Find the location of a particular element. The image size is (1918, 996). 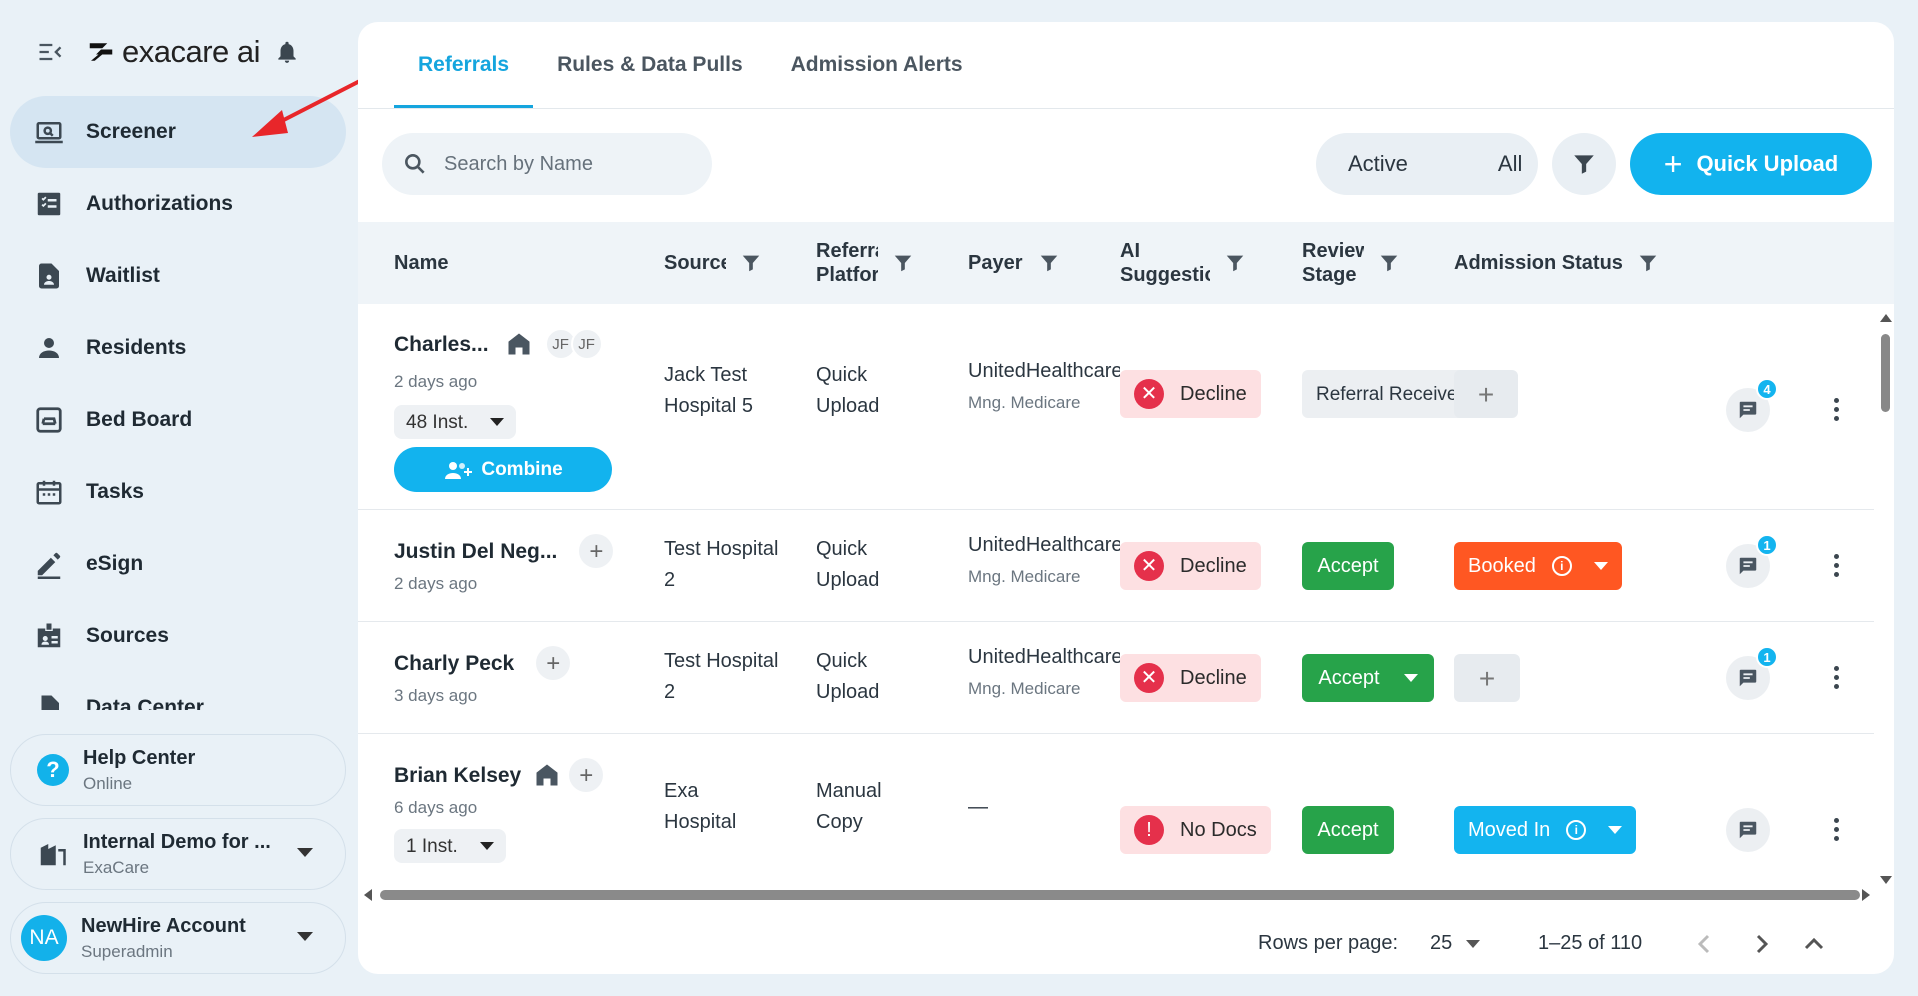

column-payer: Payer is located at coordinates (1033, 263).